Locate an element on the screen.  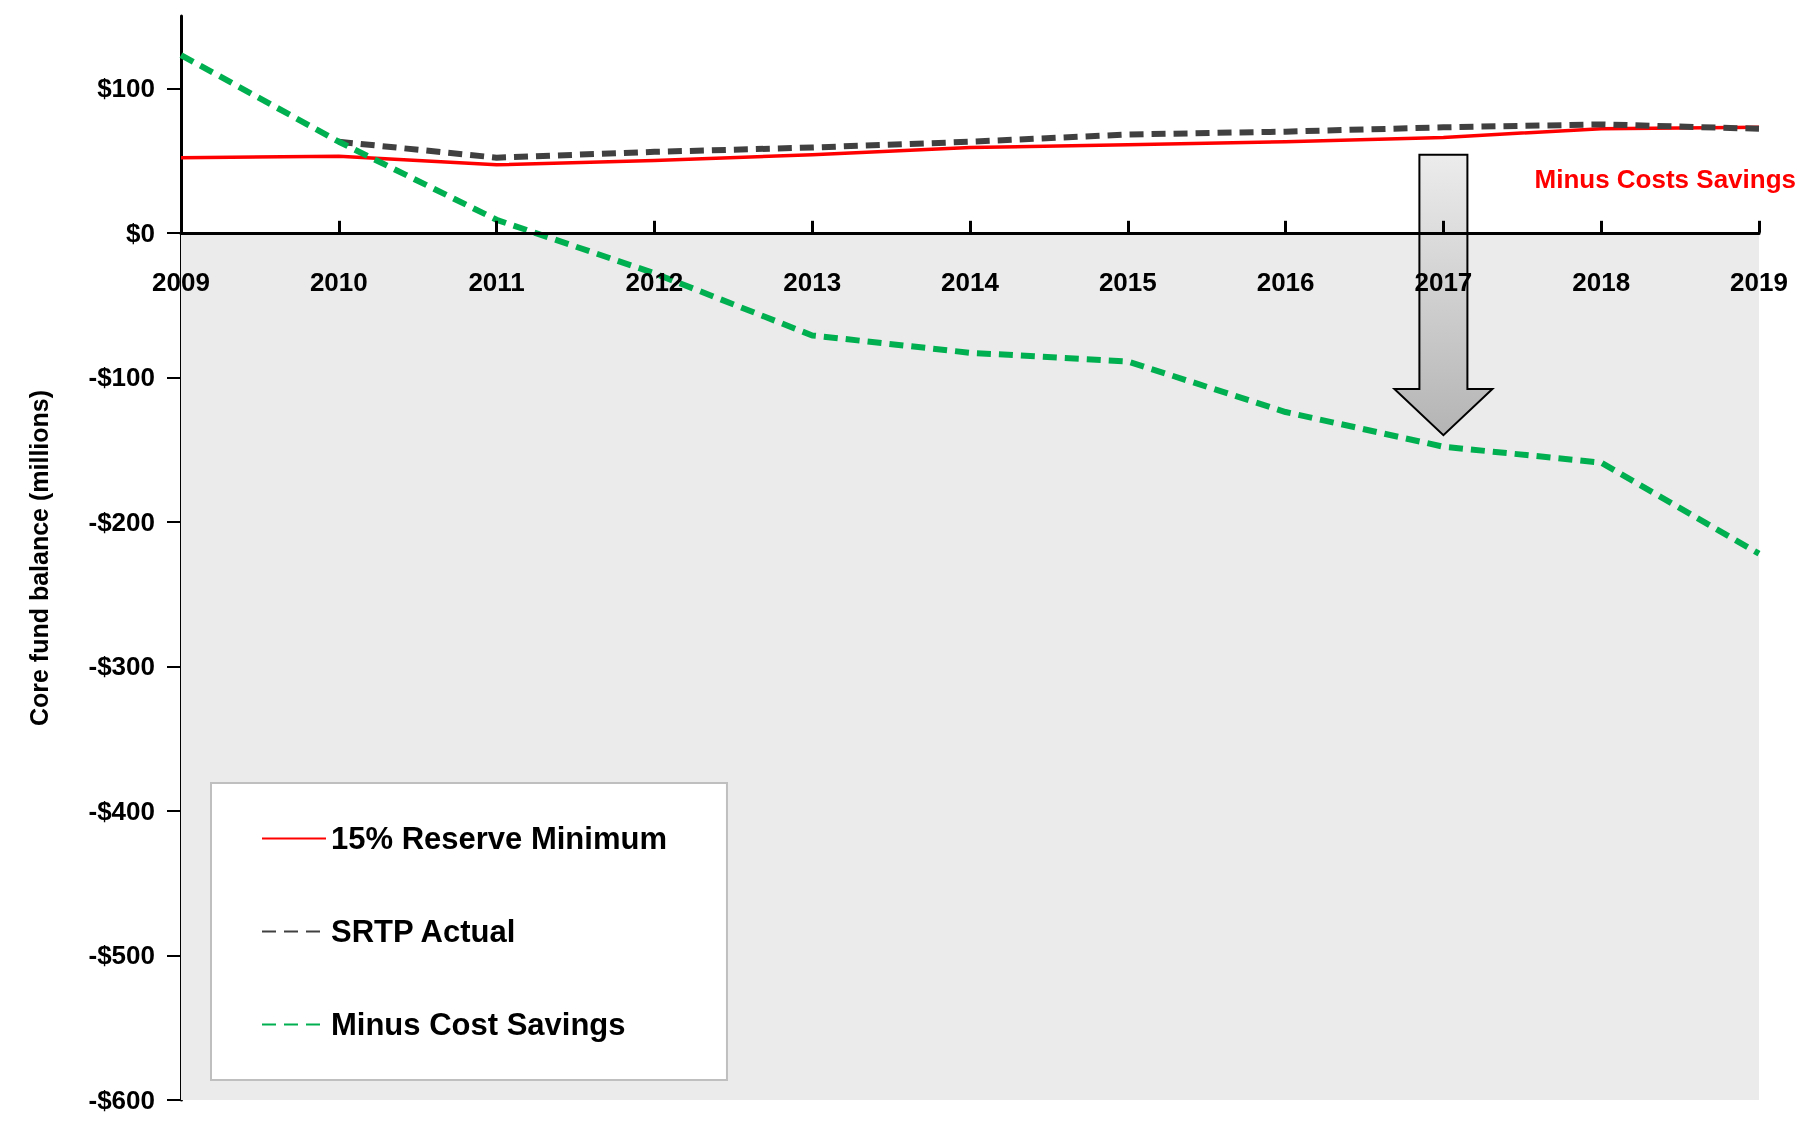
x-tick-label: 2013 is located at coordinates (812, 281).